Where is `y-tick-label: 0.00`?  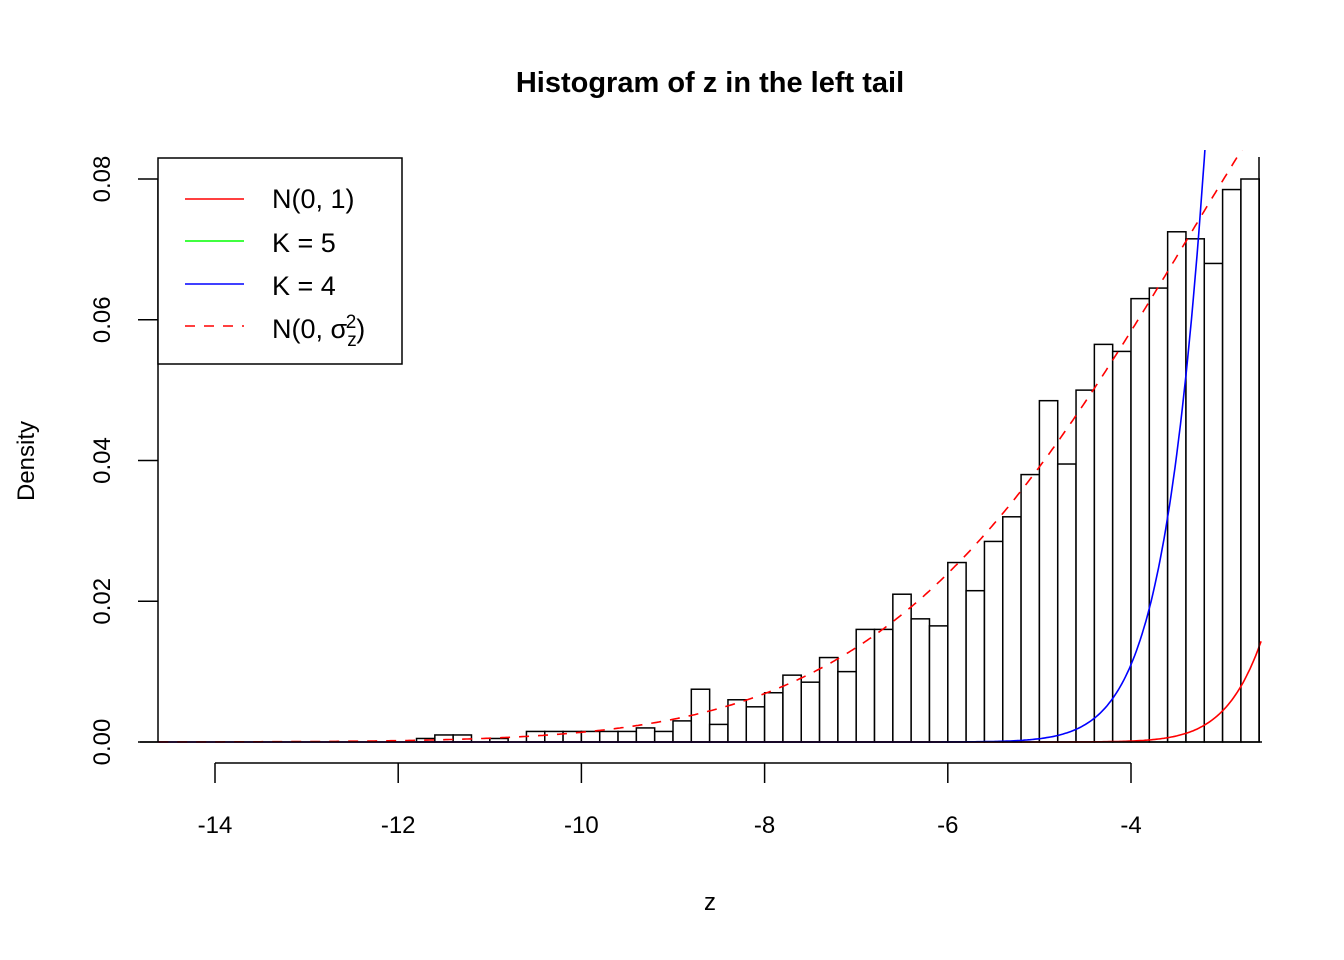
y-tick-label: 0.00 is located at coordinates (102, 742).